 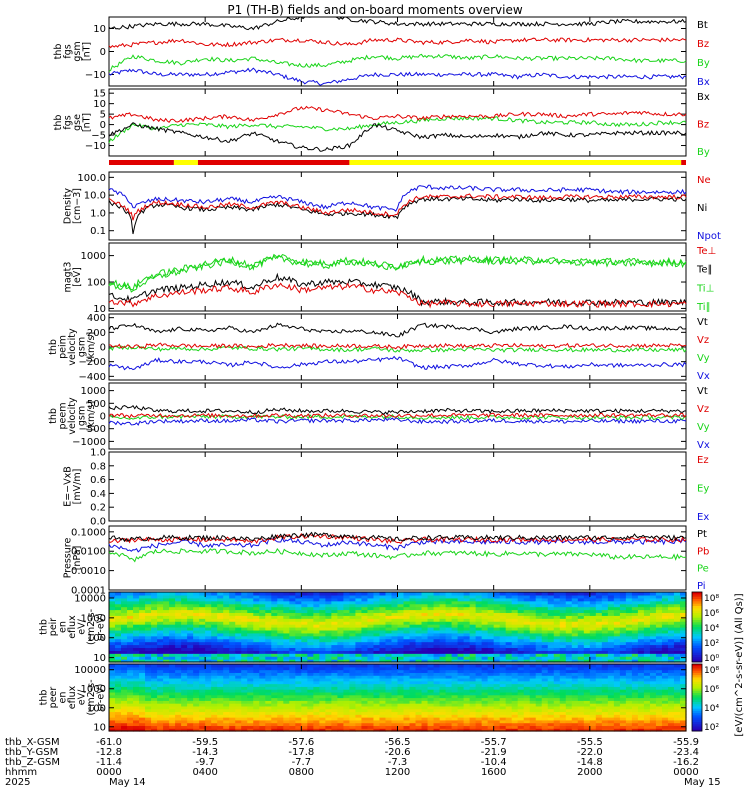 What do you see at coordinates (704, 270) in the screenshot?
I see `legend-Te∥: Te∥` at bounding box center [704, 270].